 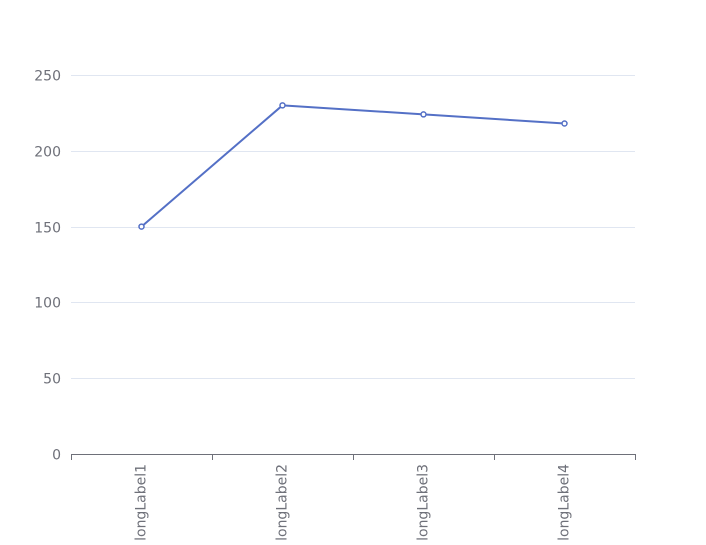 What do you see at coordinates (47, 229) in the screenshot?
I see `y-tick-label: 150` at bounding box center [47, 229].